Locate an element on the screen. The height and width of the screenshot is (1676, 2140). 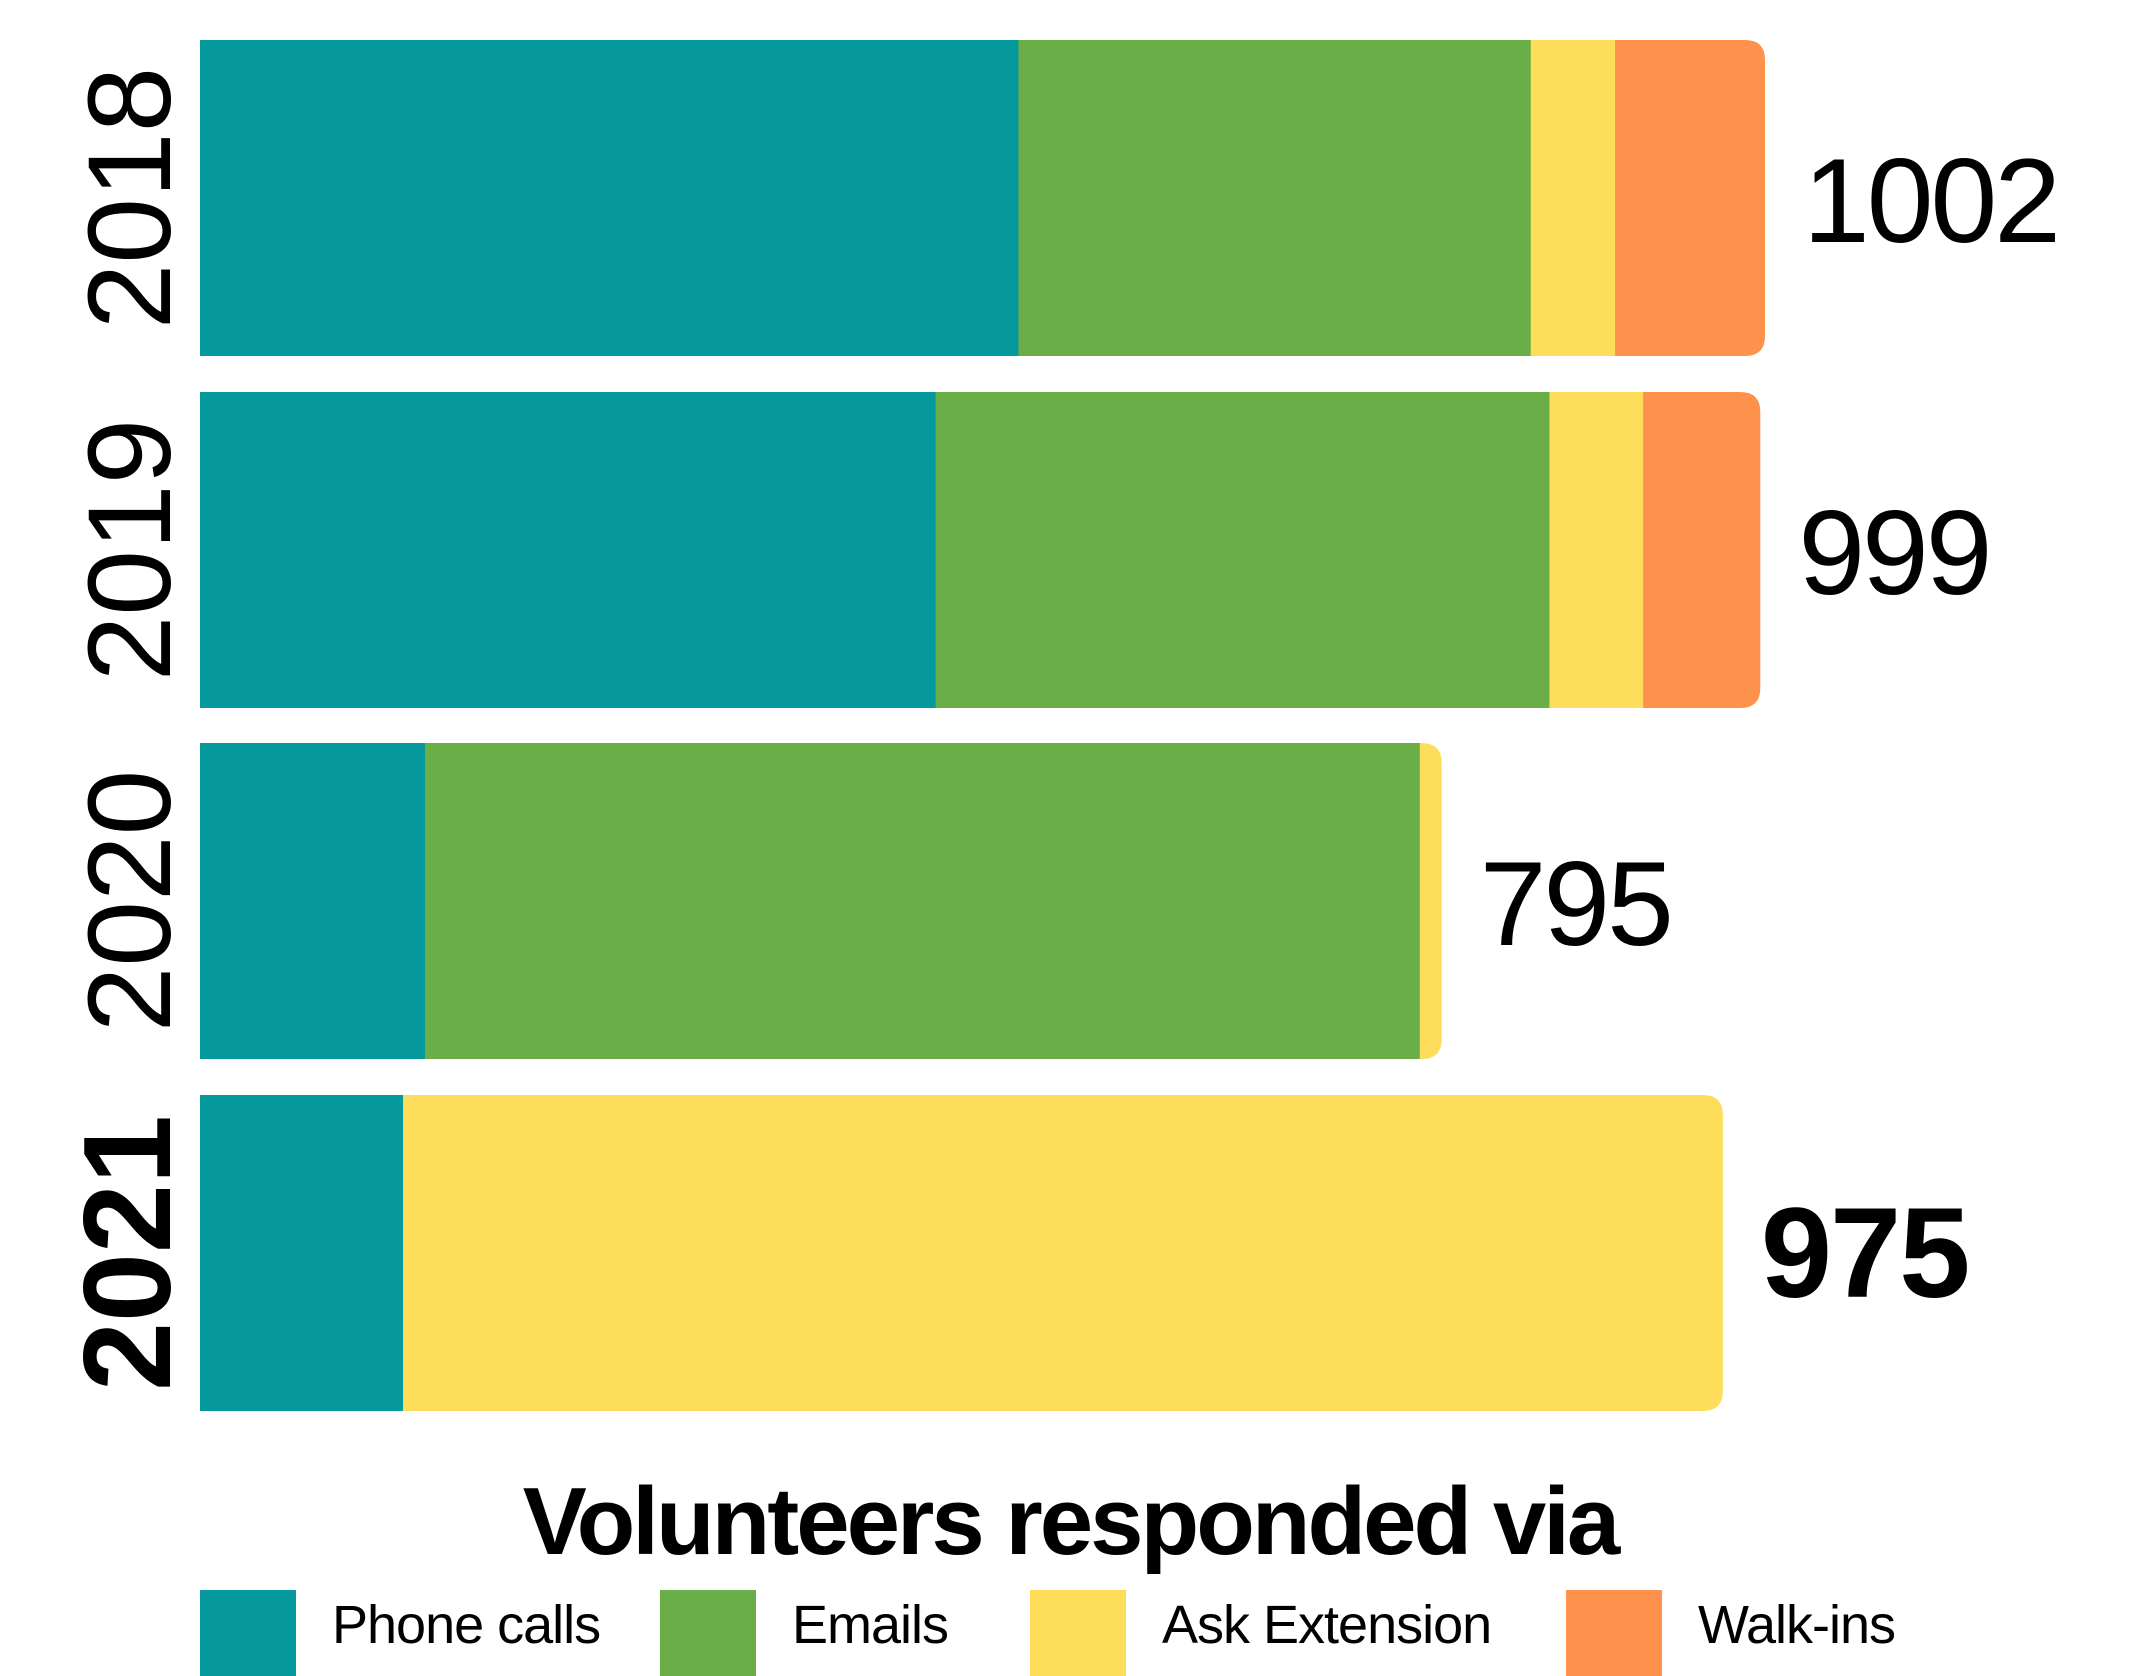
bar-year-2020 is located at coordinates (821, 901).